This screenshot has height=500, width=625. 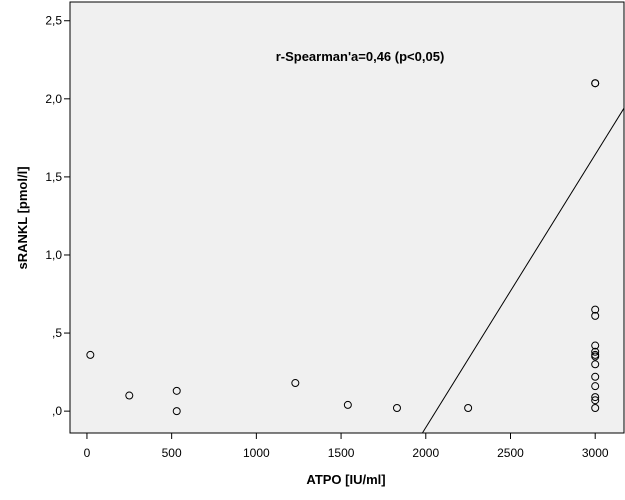 What do you see at coordinates (53, 99) in the screenshot?
I see `y-tick-label: 2,0` at bounding box center [53, 99].